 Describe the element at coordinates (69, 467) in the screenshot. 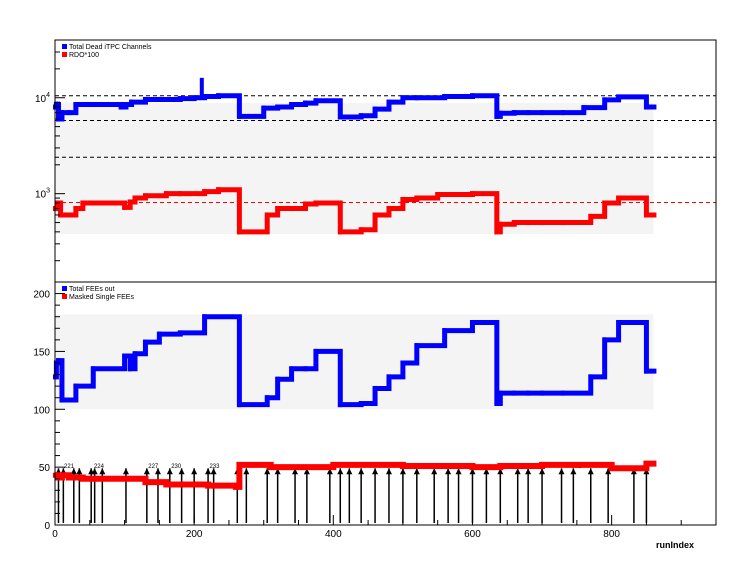

I see `run-marker-label: 221` at that location.